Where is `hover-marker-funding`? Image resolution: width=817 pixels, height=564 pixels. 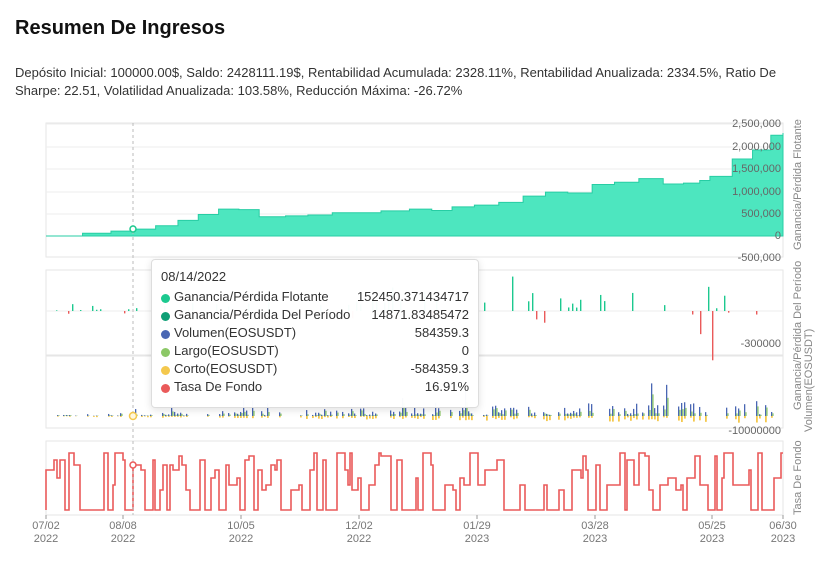
hover-marker-funding is located at coordinates (133, 465).